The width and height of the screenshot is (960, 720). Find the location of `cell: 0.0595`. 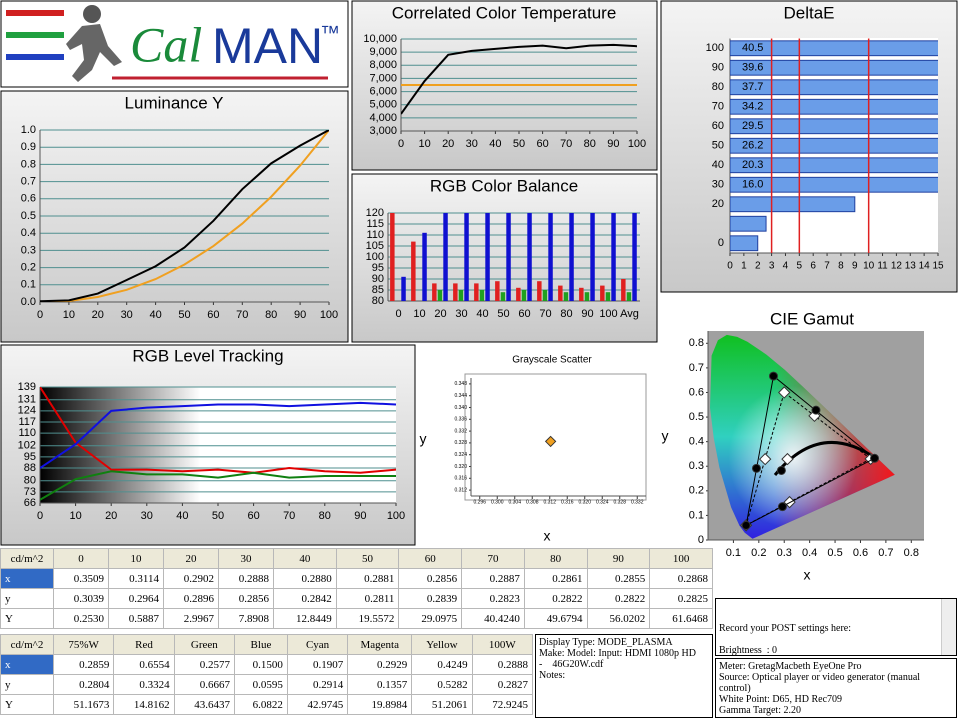

cell: 0.0595 is located at coordinates (260, 684).